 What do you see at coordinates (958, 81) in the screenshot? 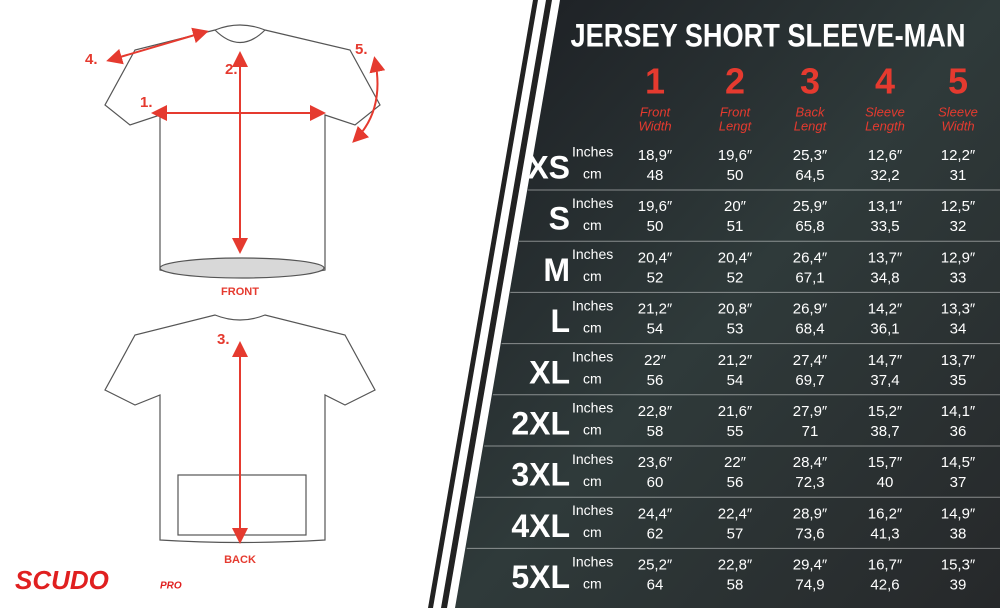
I see `column-number: 5` at bounding box center [958, 81].